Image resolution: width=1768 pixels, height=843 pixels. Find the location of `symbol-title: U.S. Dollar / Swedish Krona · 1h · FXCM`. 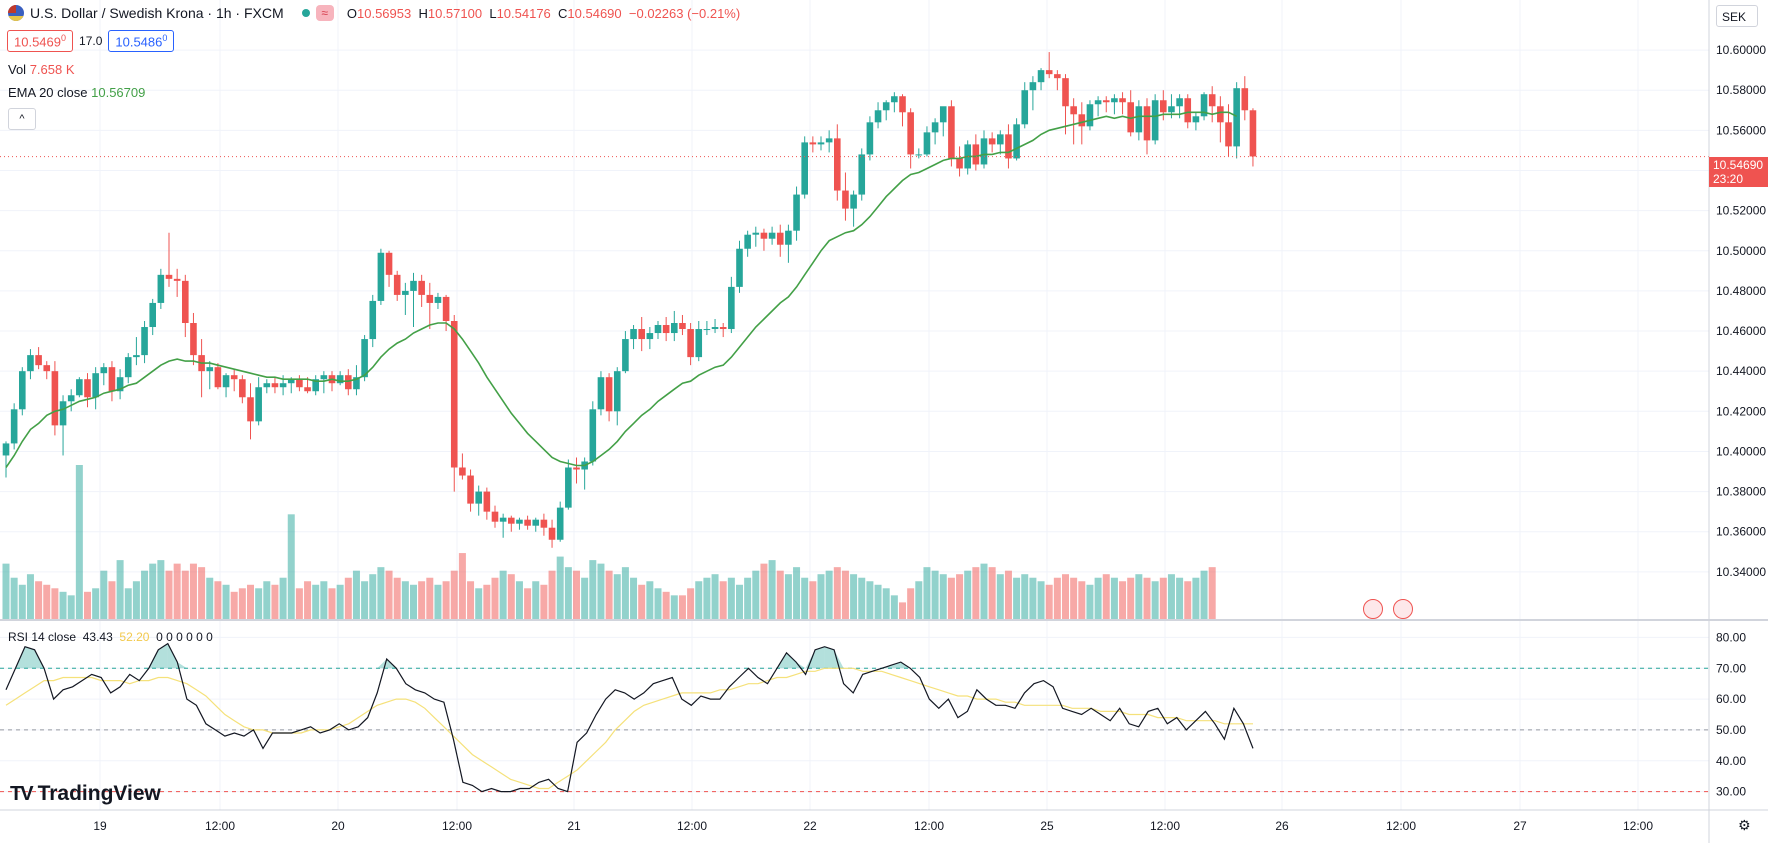

symbol-title: U.S. Dollar / Swedish Krona · 1h · FXCM is located at coordinates (157, 13).